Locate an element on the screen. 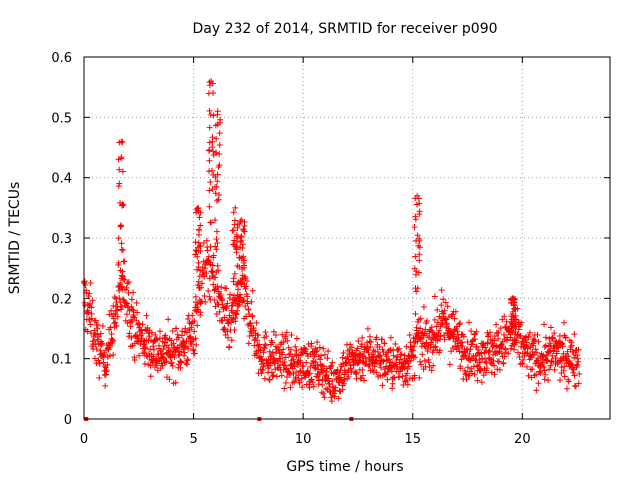 The width and height of the screenshot is (640, 480). x-axis-label: GPS time / hours is located at coordinates (344, 467).